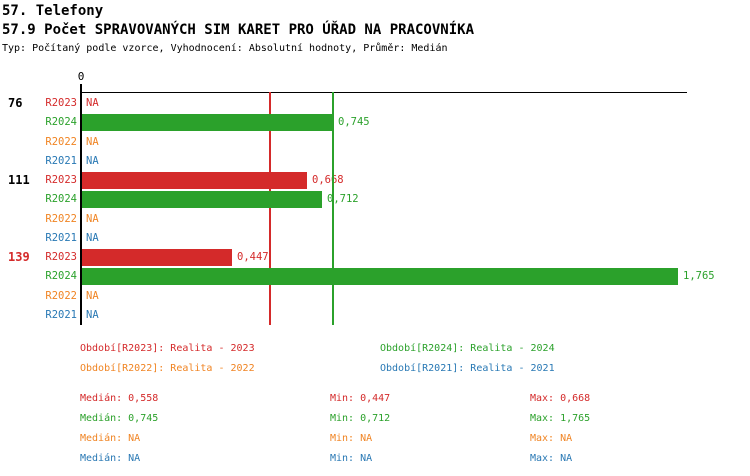  Describe the element at coordinates (333, 208) in the screenshot. I see `median-line-r2024` at that location.